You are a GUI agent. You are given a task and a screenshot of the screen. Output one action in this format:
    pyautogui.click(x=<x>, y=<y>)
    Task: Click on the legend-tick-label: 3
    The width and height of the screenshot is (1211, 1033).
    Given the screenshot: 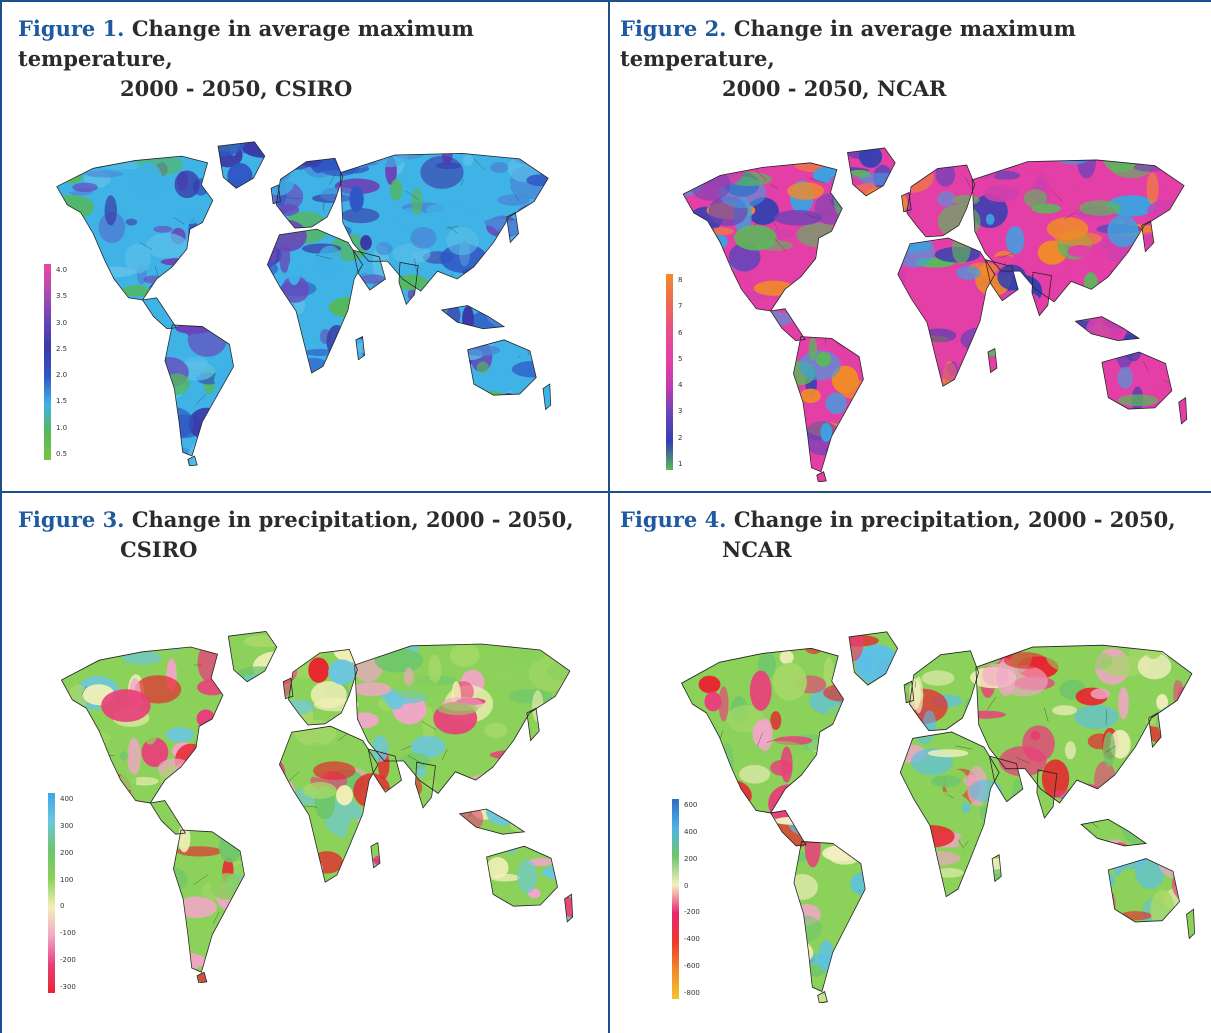 What is the action you would take?
    pyautogui.click(x=680, y=411)
    